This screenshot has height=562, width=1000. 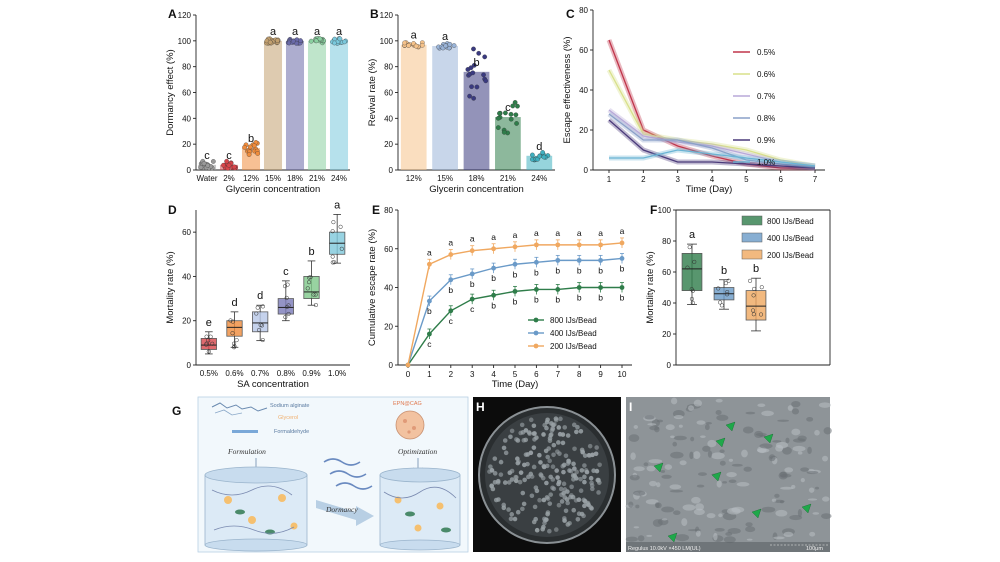 What do you see at coordinates (337, 373) in the screenshot?
I see `x-tick-label: 1.0%` at bounding box center [337, 373].